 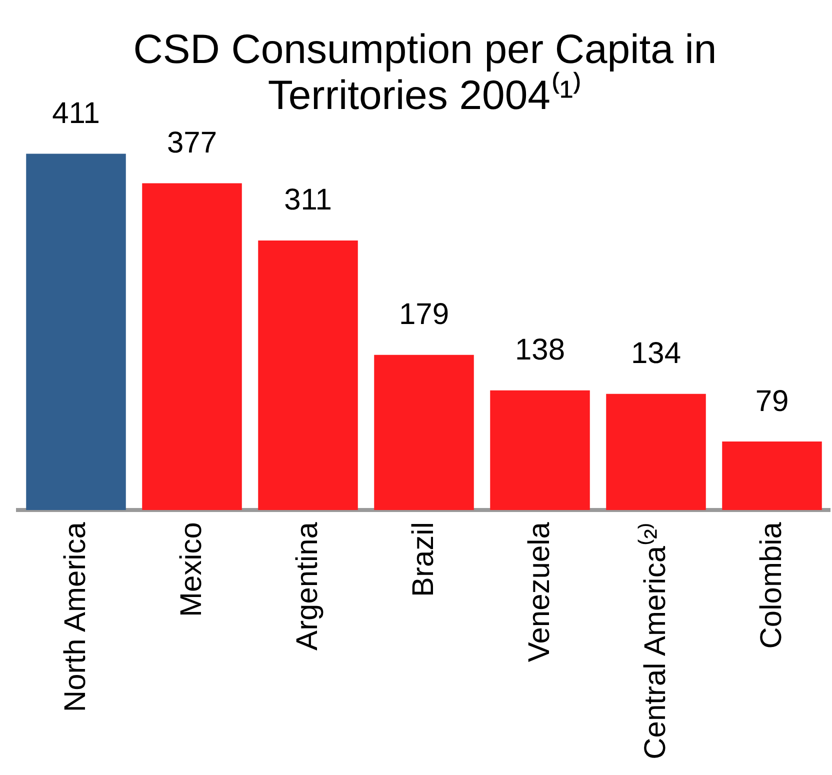 I want to click on x-tick-label: Venezuela, so click(x=539, y=592).